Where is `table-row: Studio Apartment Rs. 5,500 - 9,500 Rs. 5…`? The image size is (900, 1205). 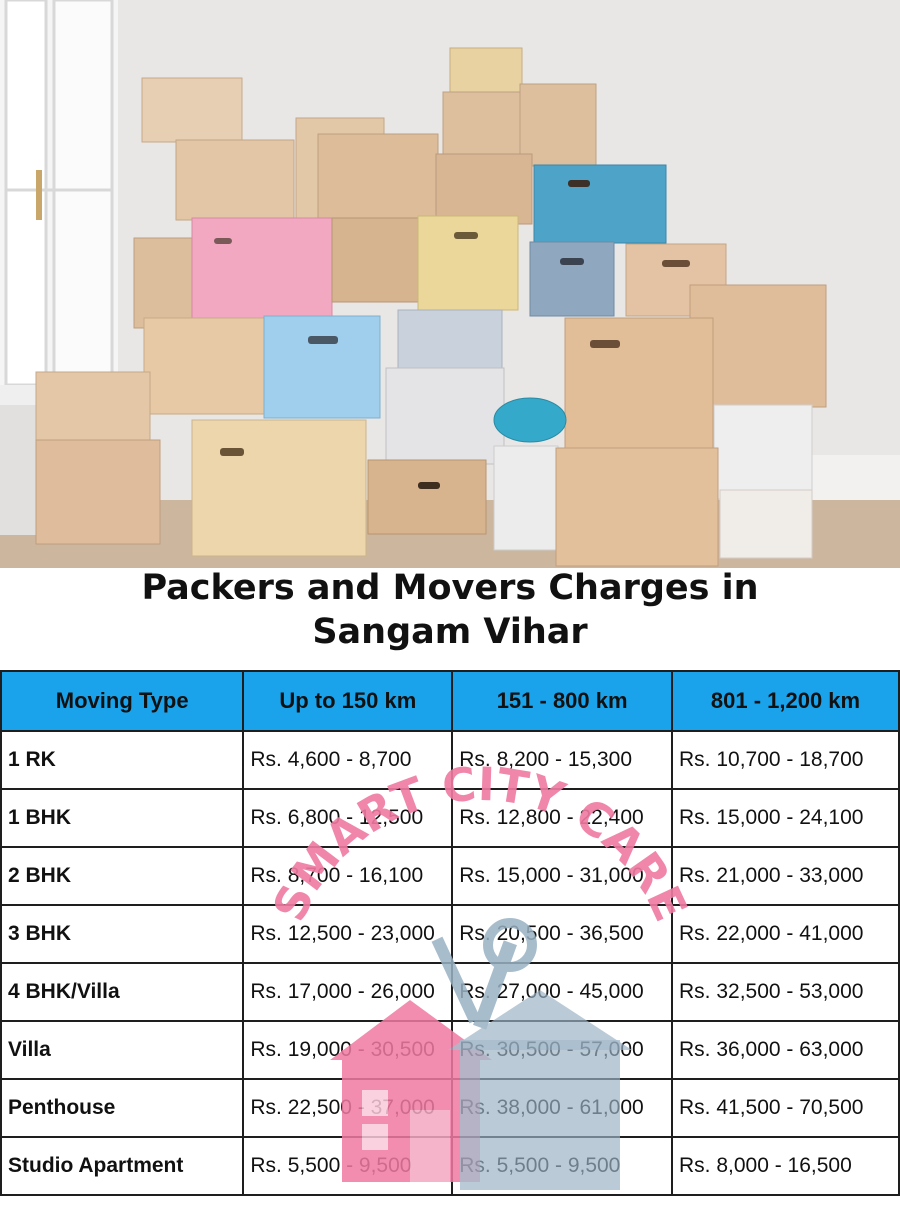 table-row: Studio Apartment Rs. 5,500 - 9,500 Rs. 5… is located at coordinates (450, 1166).